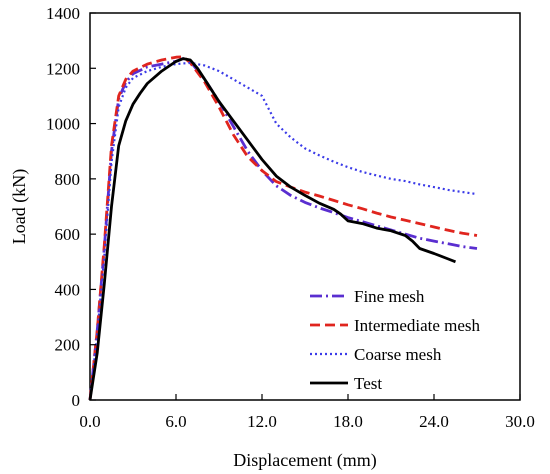  I want to click on y-tick-label: 1000, so click(63, 124).